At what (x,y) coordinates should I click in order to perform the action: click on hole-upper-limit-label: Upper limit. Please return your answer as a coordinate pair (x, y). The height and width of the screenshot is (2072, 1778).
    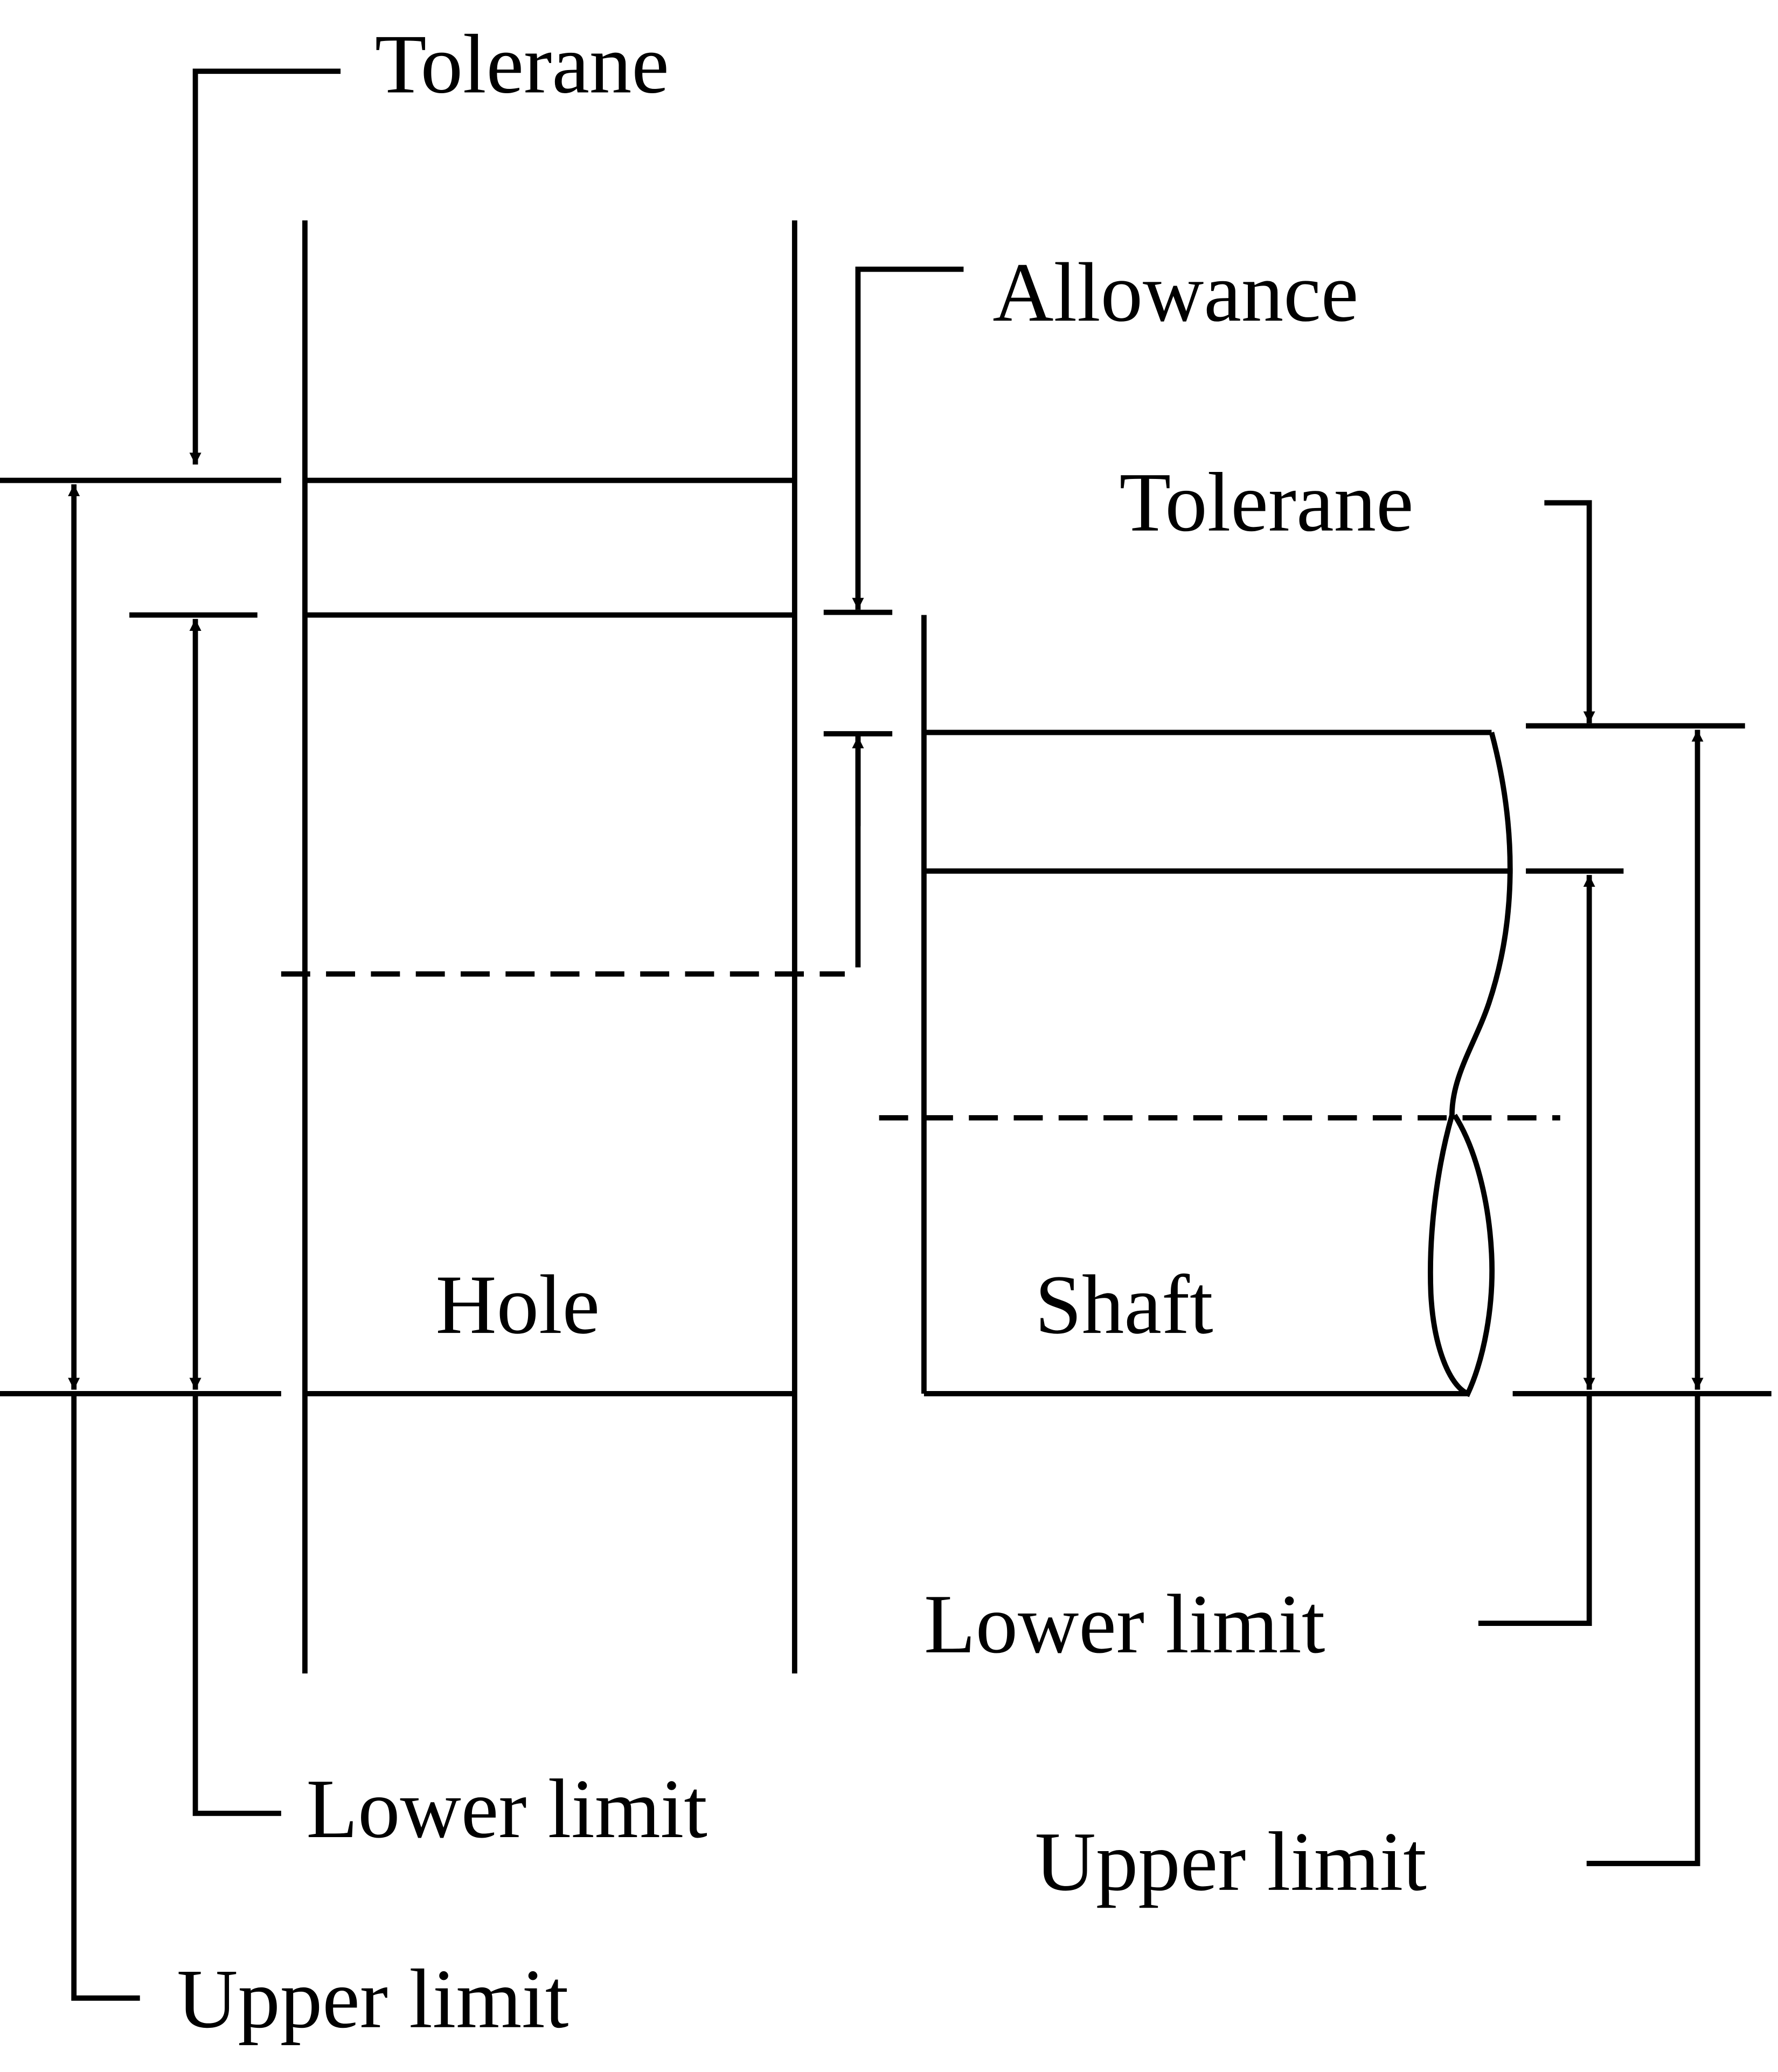
    Looking at the image, I should click on (373, 1999).